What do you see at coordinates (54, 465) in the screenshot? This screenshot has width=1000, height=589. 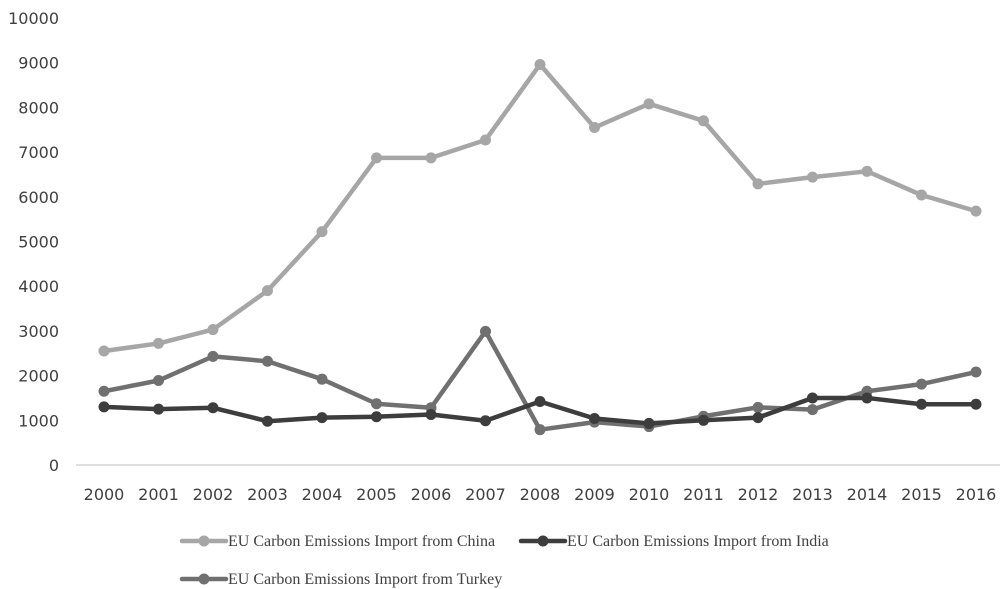 I see `y-tick-label: 0` at bounding box center [54, 465].